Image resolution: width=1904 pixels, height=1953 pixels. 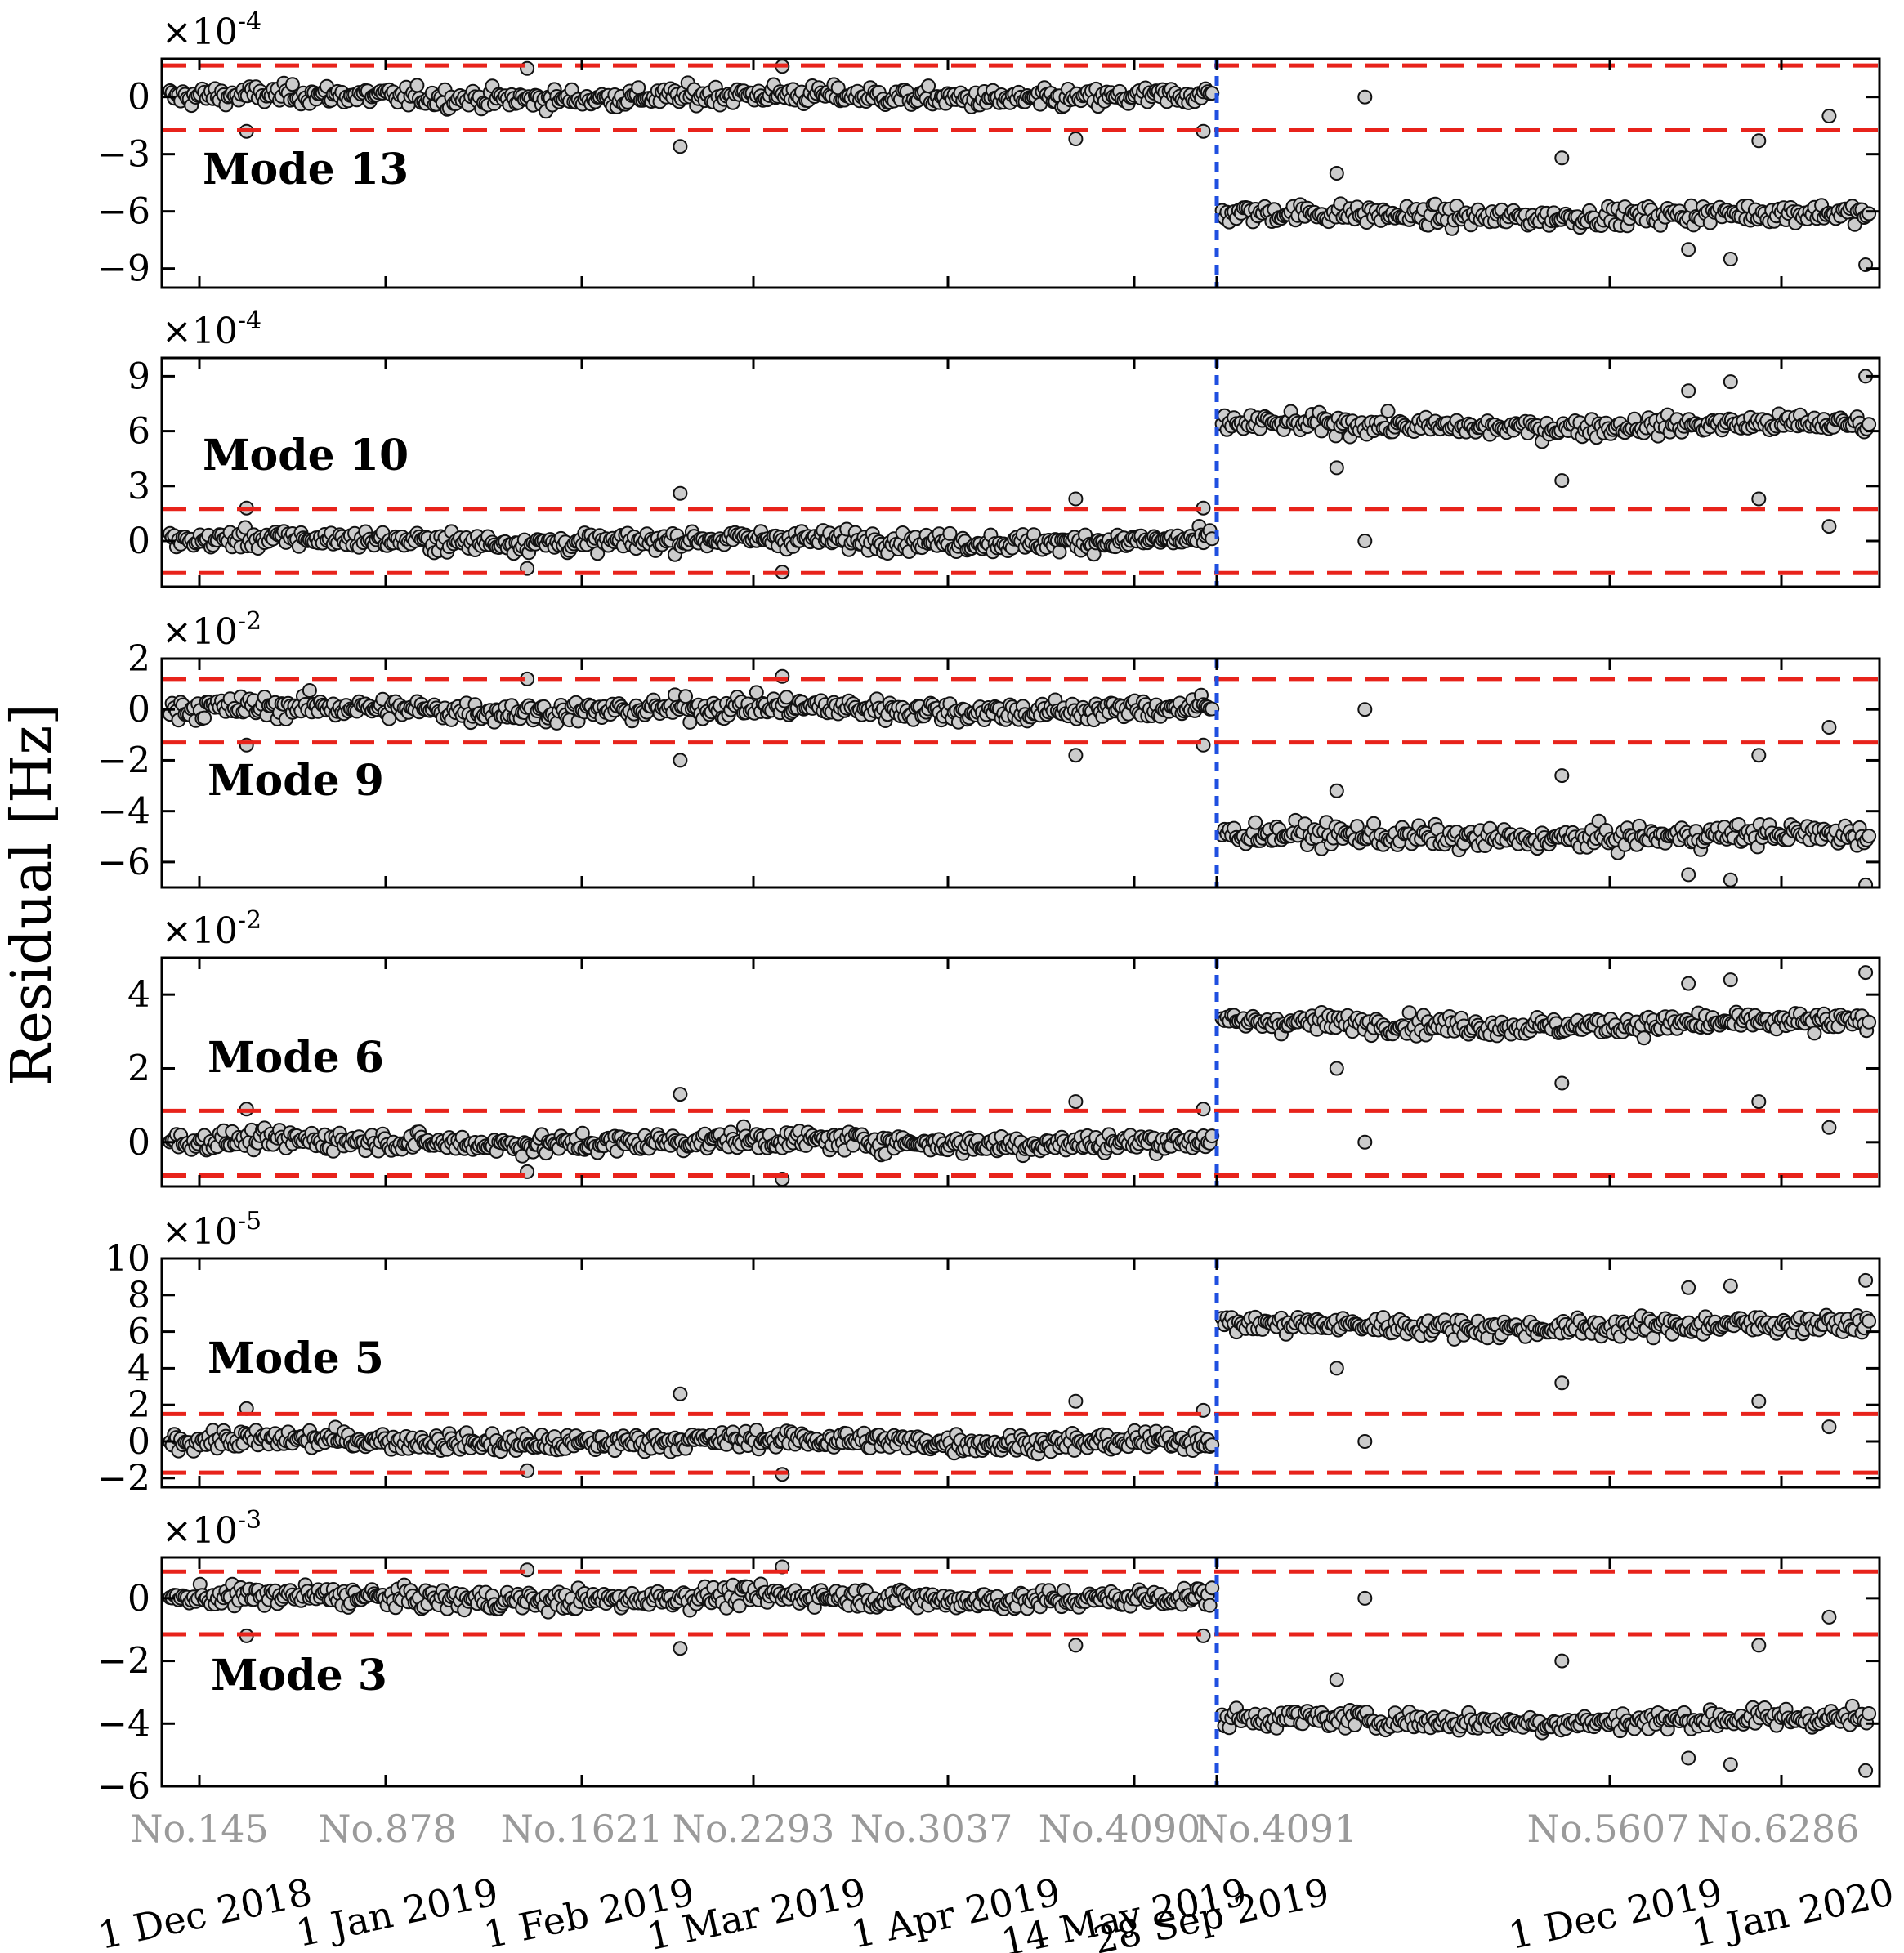 I want to click on y-axis-label: Residual [Hz], so click(x=32, y=895).